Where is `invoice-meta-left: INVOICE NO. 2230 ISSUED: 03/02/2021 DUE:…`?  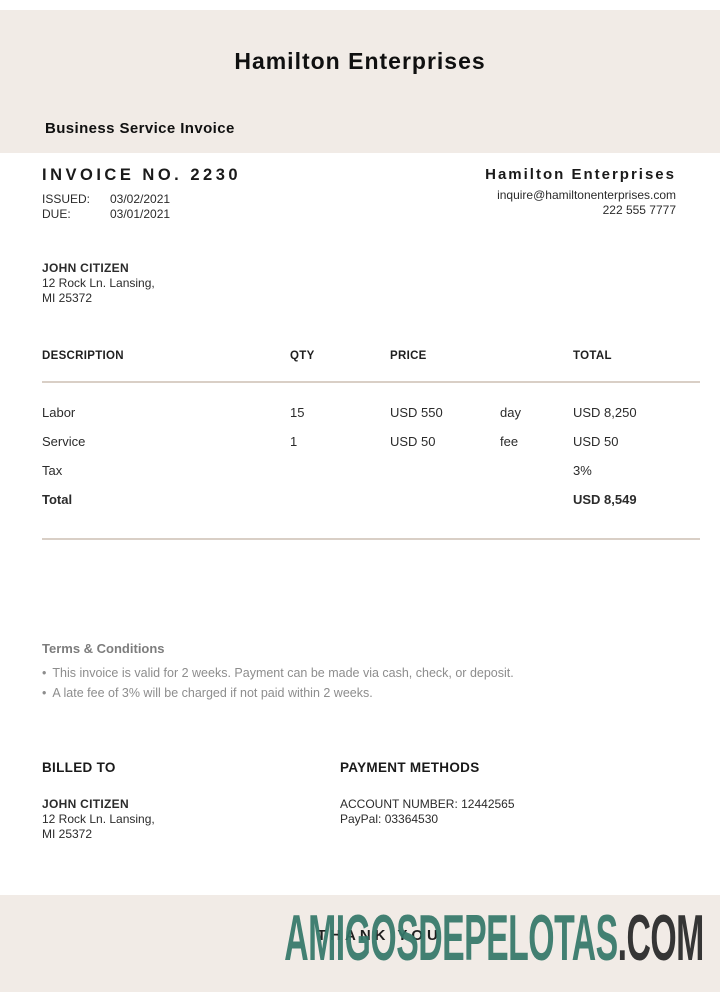
invoice-meta-left: INVOICE NO. 2230 ISSUED: 03/02/2021 DUE:… is located at coordinates (141, 194).